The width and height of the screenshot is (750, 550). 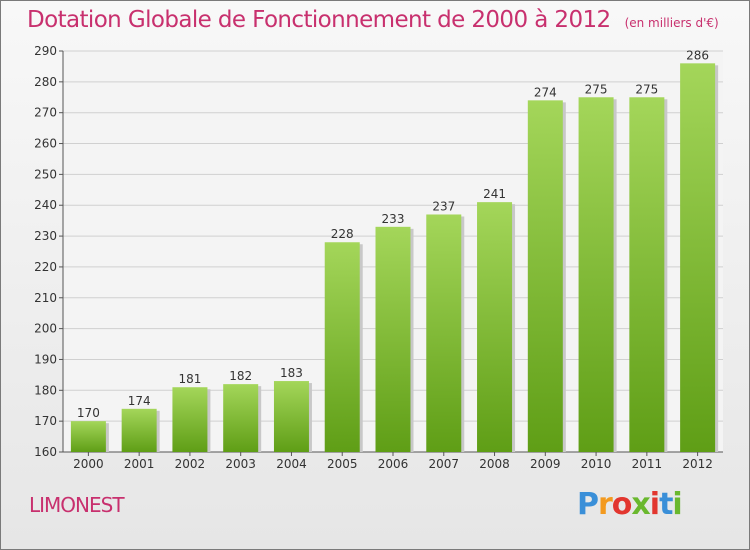 What do you see at coordinates (45, 174) in the screenshot?
I see `y-tick-label: 250` at bounding box center [45, 174].